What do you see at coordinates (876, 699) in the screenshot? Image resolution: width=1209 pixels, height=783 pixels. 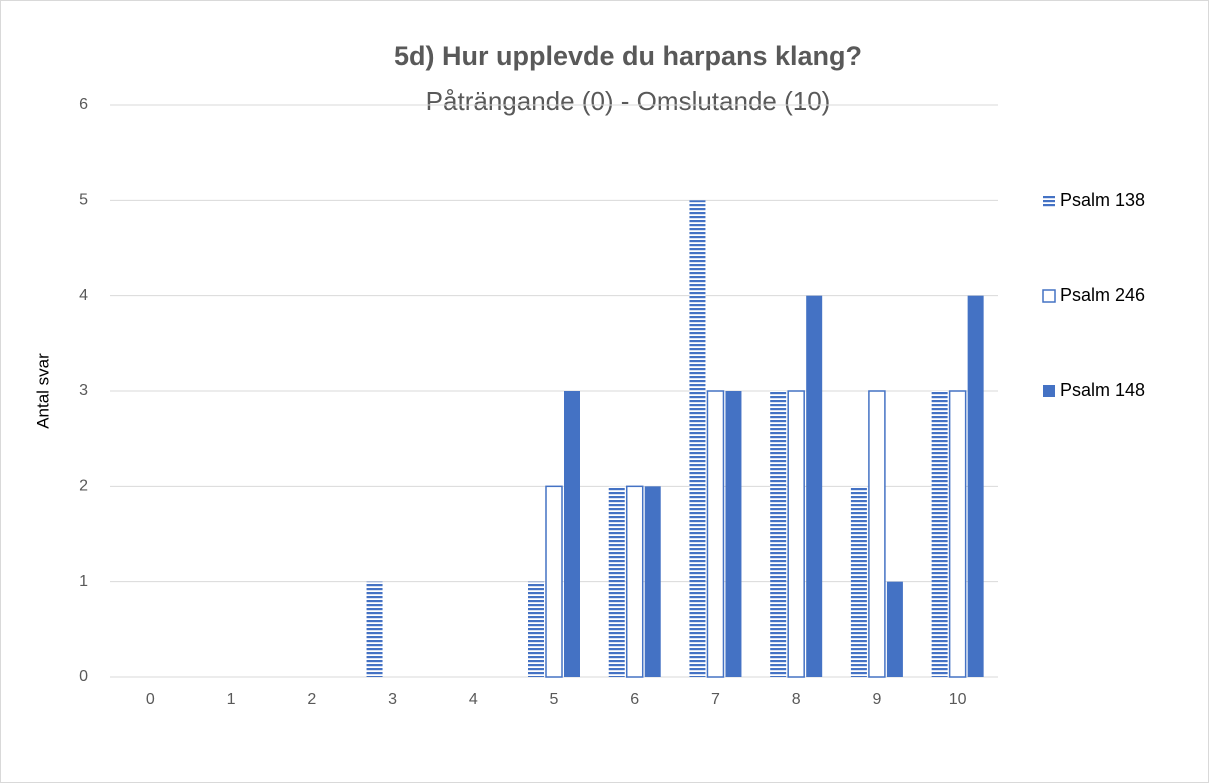 I see `x-tick-label: 9` at bounding box center [876, 699].